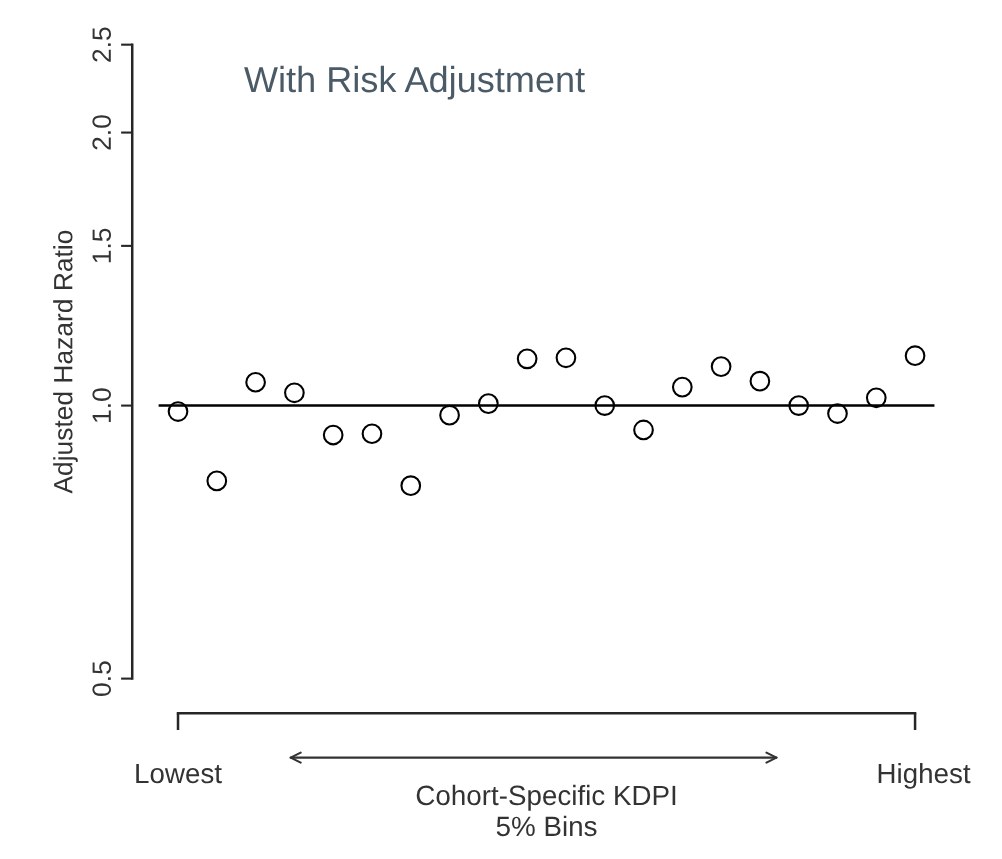 Image resolution: width=1002 pixels, height=859 pixels. Describe the element at coordinates (179, 773) in the screenshot. I see `text: Lowest` at that location.